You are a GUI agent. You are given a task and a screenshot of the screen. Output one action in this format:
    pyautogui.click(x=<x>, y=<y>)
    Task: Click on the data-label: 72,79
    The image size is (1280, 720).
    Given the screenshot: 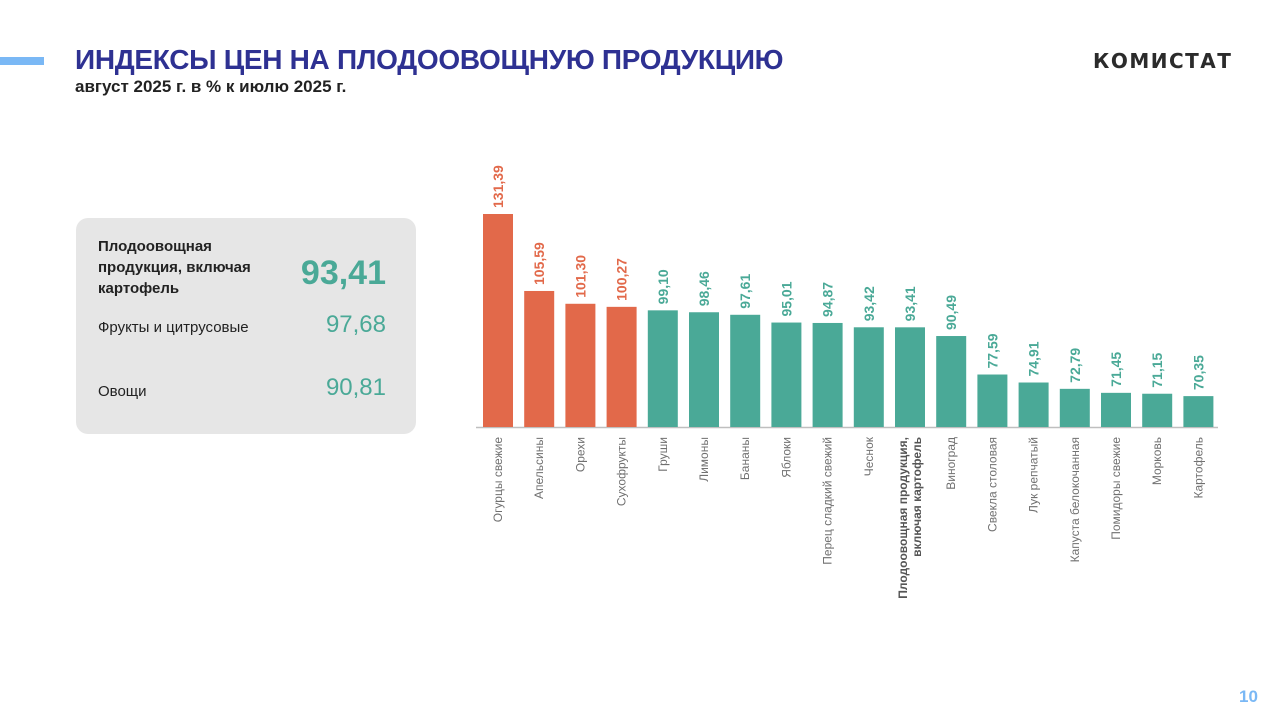 What is the action you would take?
    pyautogui.click(x=1075, y=365)
    